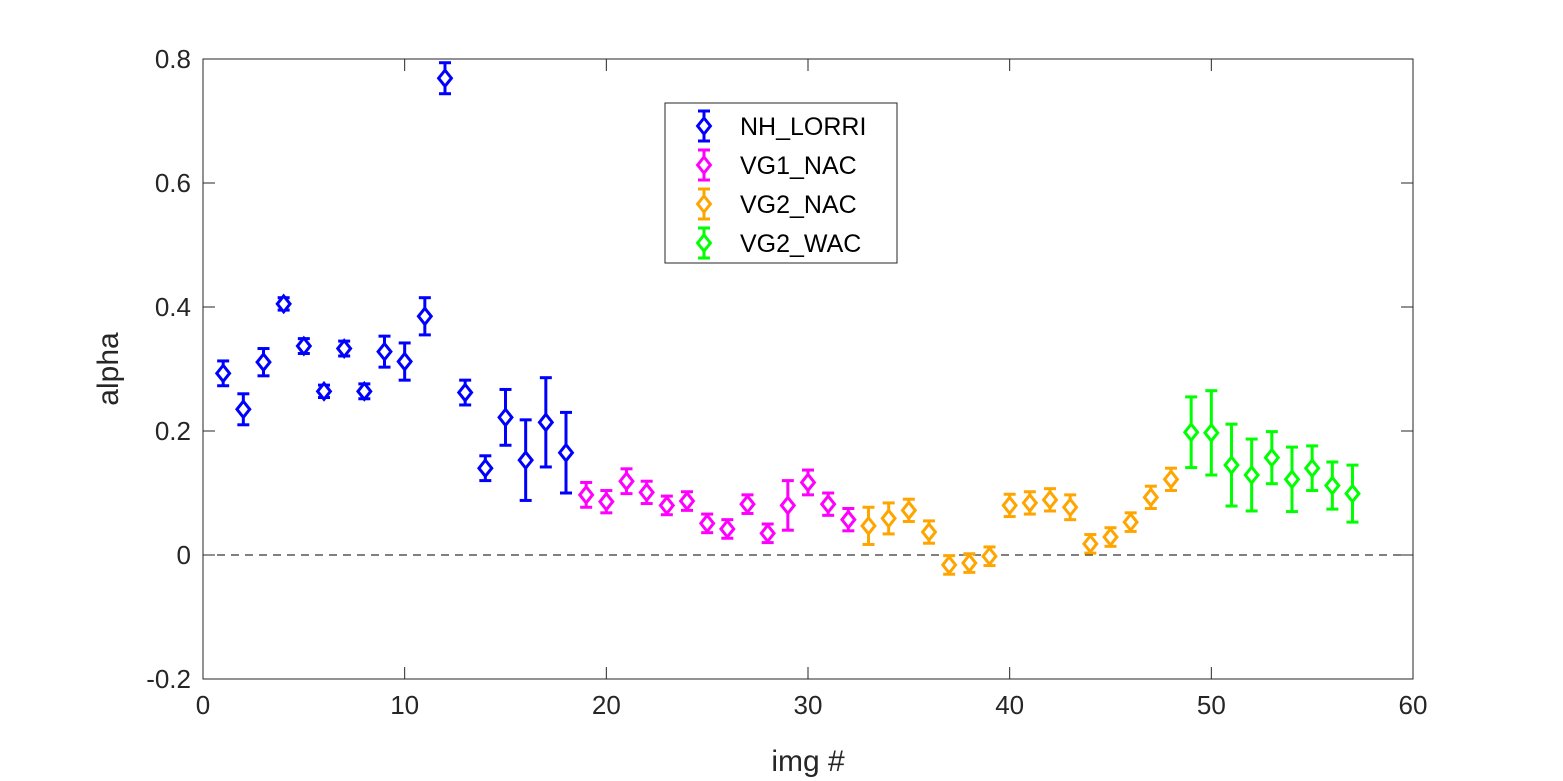 Image resolution: width=1563 pixels, height=781 pixels. I want to click on legend: NH_LORRI VG1_NAC VG2_NAC VG2_WAC, so click(781, 183).